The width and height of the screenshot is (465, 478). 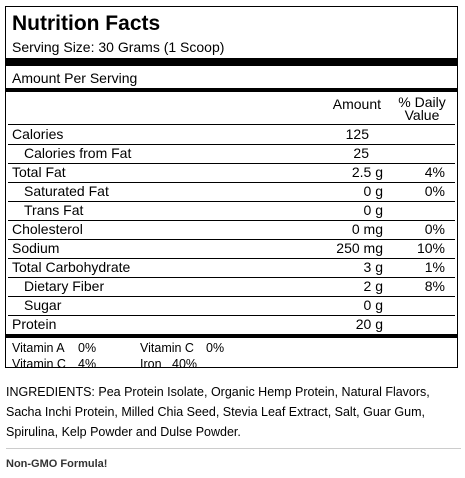 What do you see at coordinates (434, 172) in the screenshot?
I see `daily-value: 4%` at bounding box center [434, 172].